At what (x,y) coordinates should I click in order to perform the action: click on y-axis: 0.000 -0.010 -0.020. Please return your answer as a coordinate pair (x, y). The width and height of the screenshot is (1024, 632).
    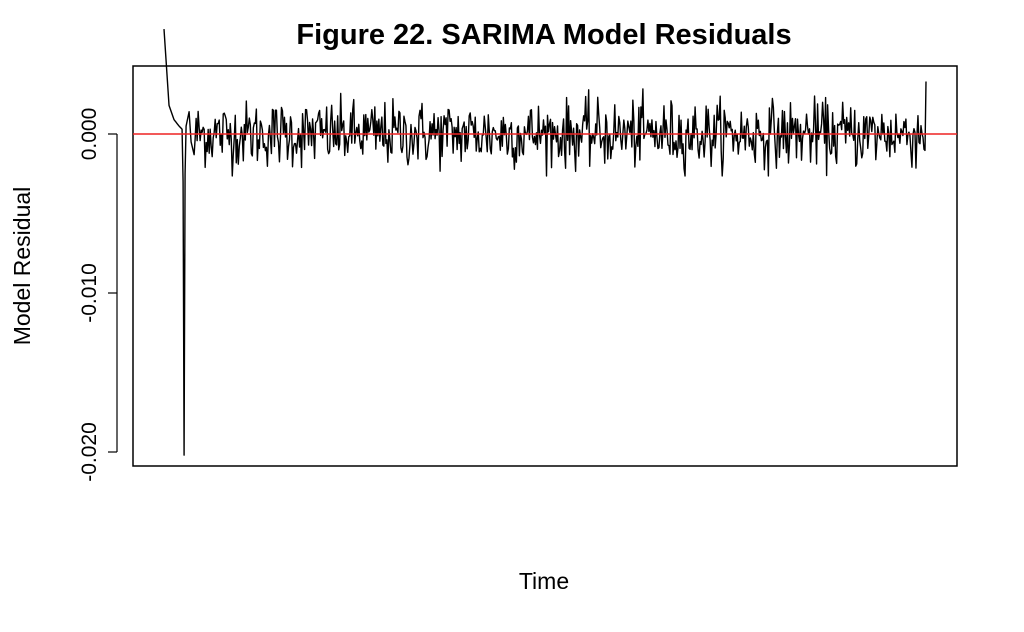
    Looking at the image, I should click on (98, 295).